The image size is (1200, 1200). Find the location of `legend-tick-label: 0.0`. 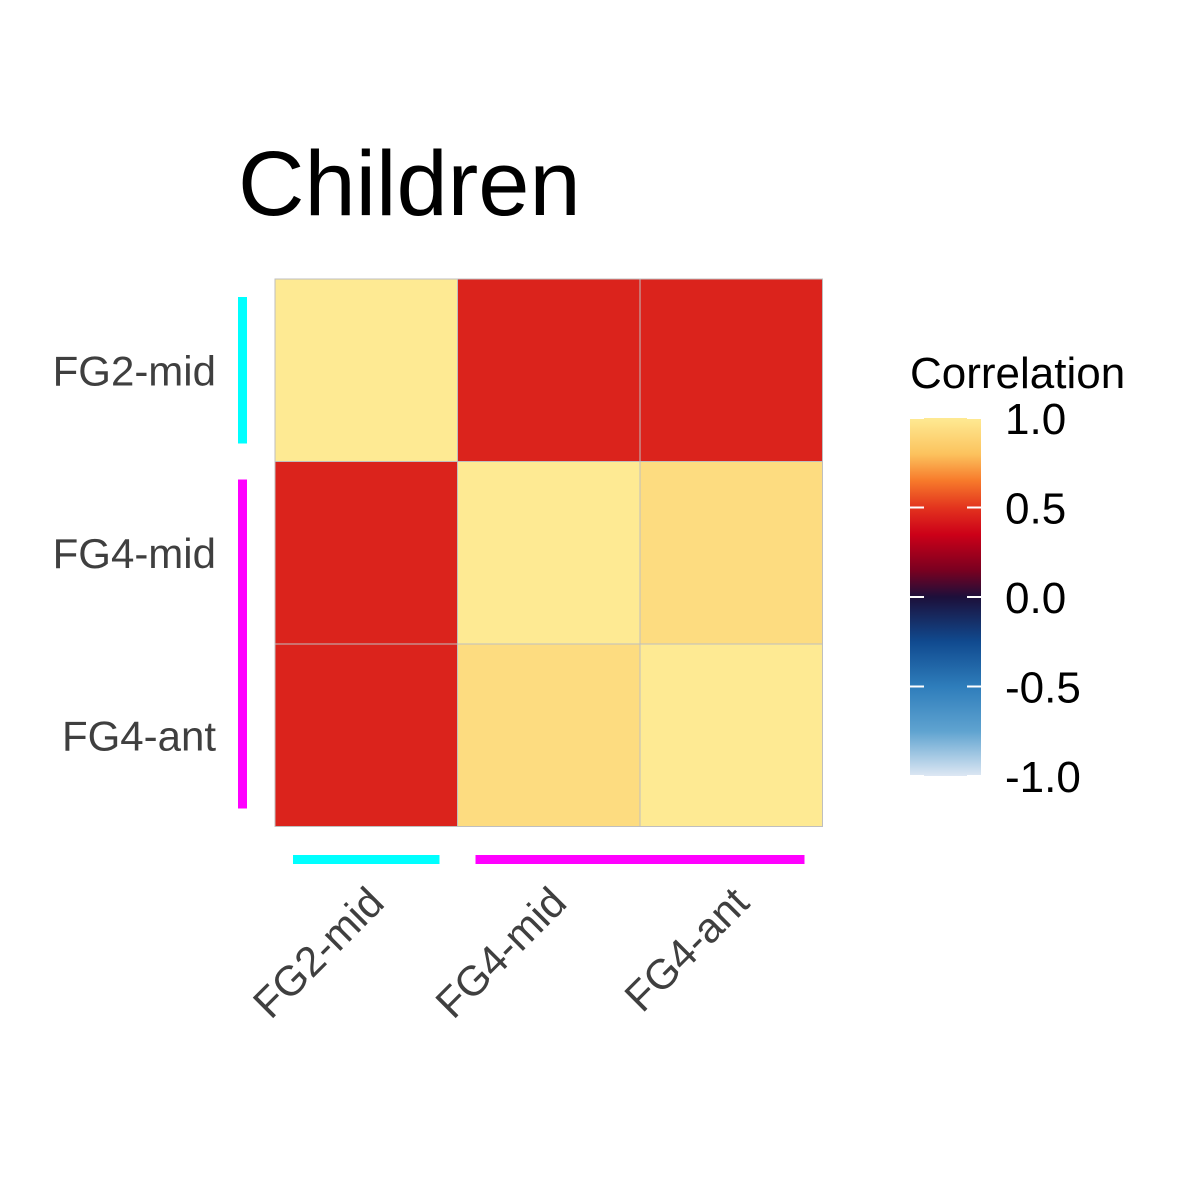

legend-tick-label: 0.0 is located at coordinates (1035, 598).